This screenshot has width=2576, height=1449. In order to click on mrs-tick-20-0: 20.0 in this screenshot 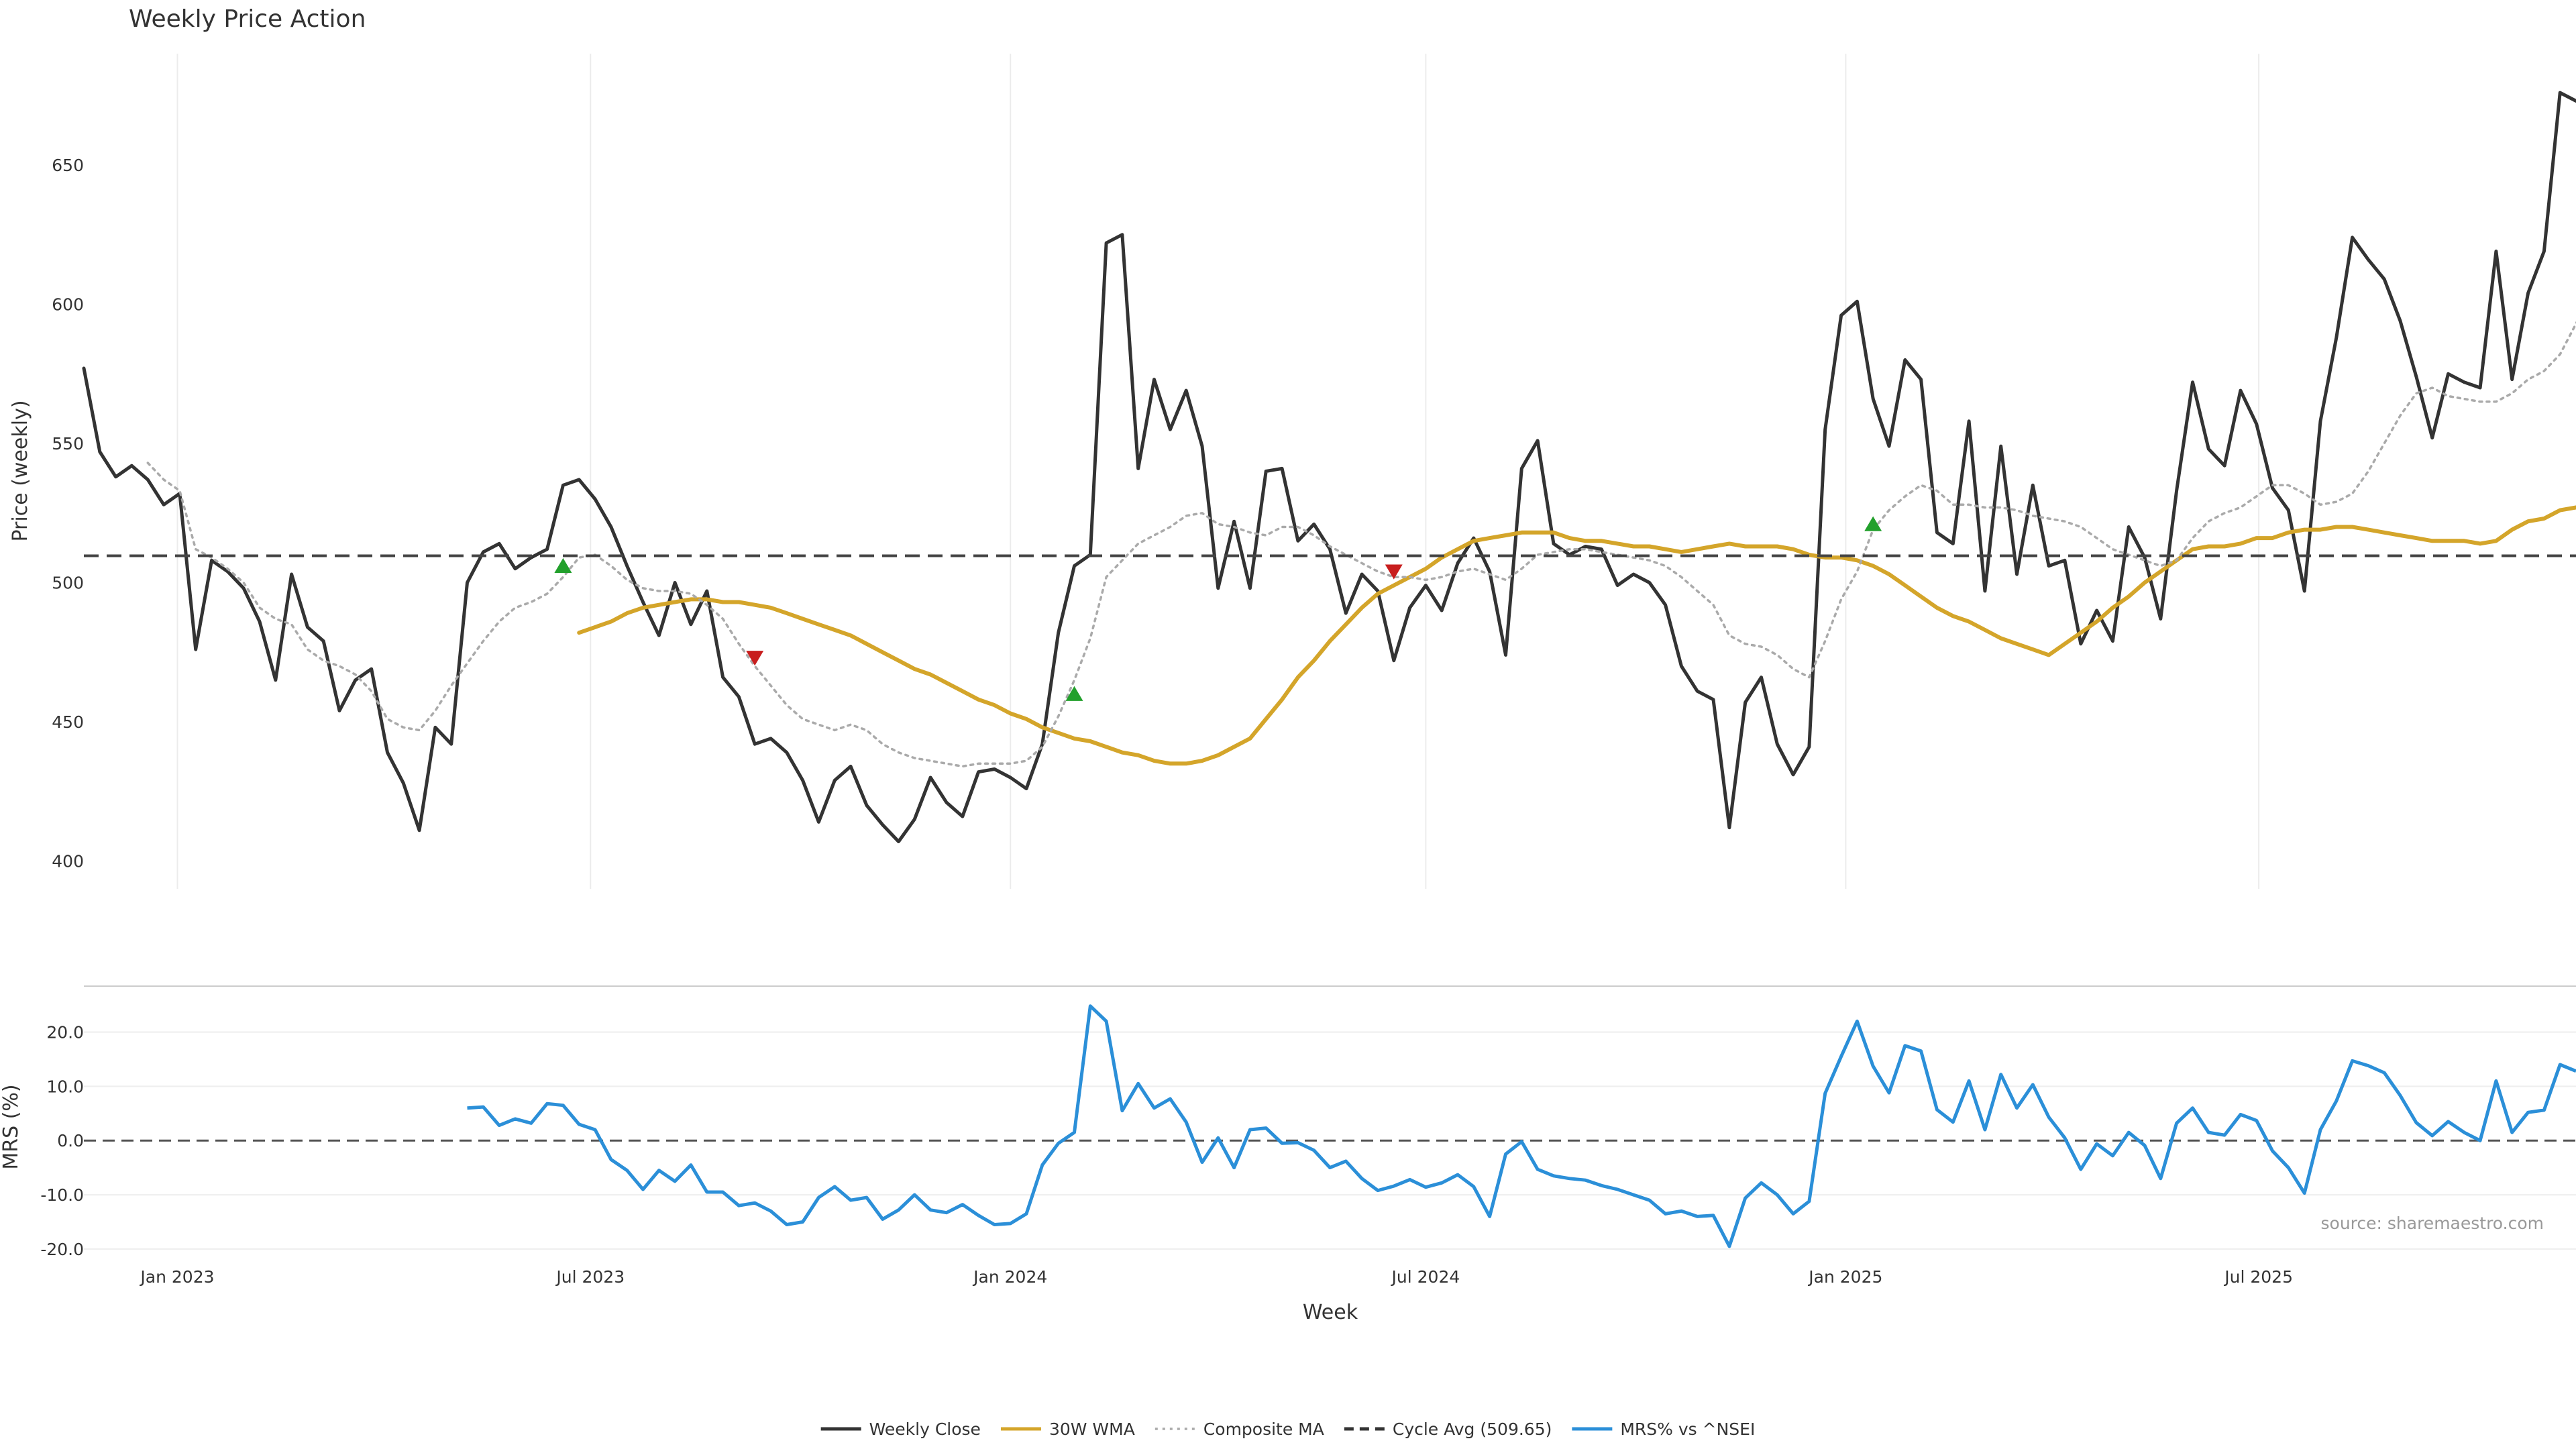, I will do `click(65, 1032)`.